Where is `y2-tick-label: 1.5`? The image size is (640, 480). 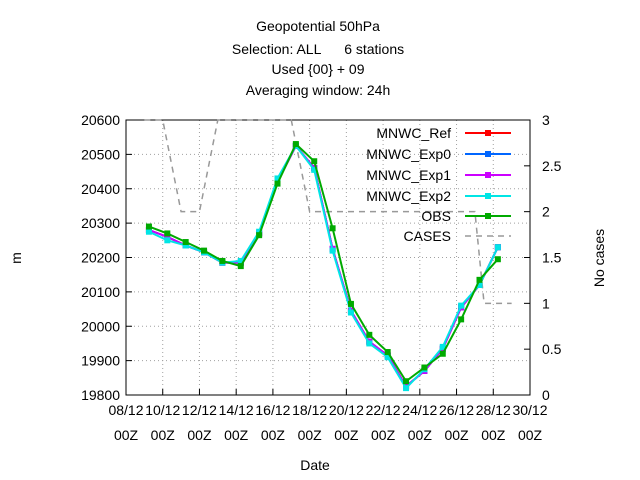
y2-tick-label: 1.5 is located at coordinates (552, 258).